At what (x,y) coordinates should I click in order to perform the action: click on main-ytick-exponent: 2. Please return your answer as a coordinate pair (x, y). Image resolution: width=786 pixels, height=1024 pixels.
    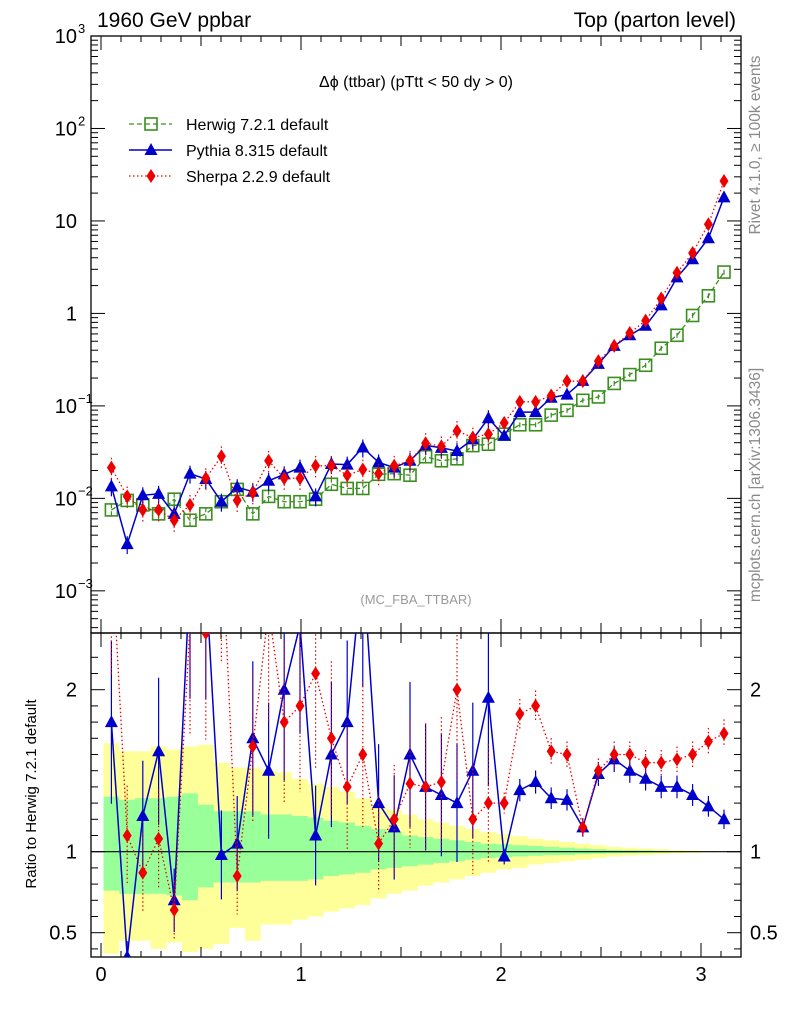
    Looking at the image, I should click on (81, 120).